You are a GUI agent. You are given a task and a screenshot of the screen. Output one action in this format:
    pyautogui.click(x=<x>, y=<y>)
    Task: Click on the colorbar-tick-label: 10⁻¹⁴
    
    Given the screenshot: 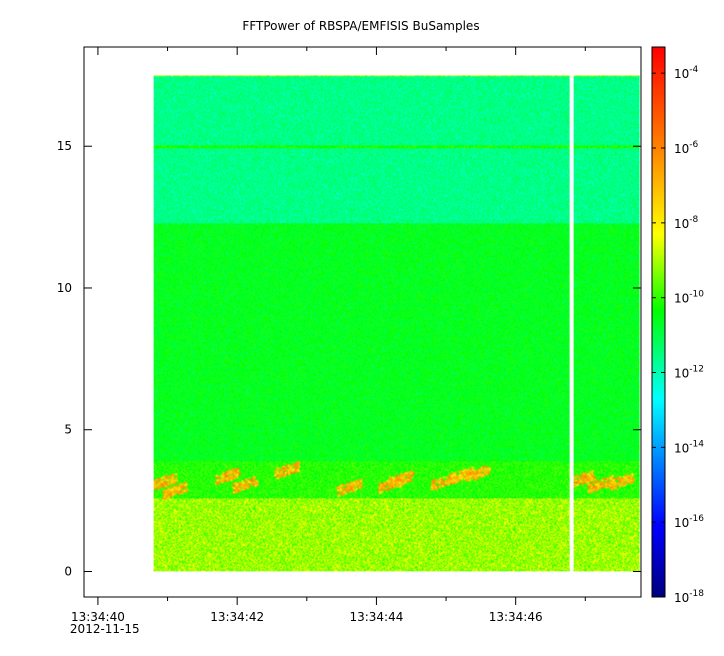 What is the action you would take?
    pyautogui.click(x=689, y=447)
    